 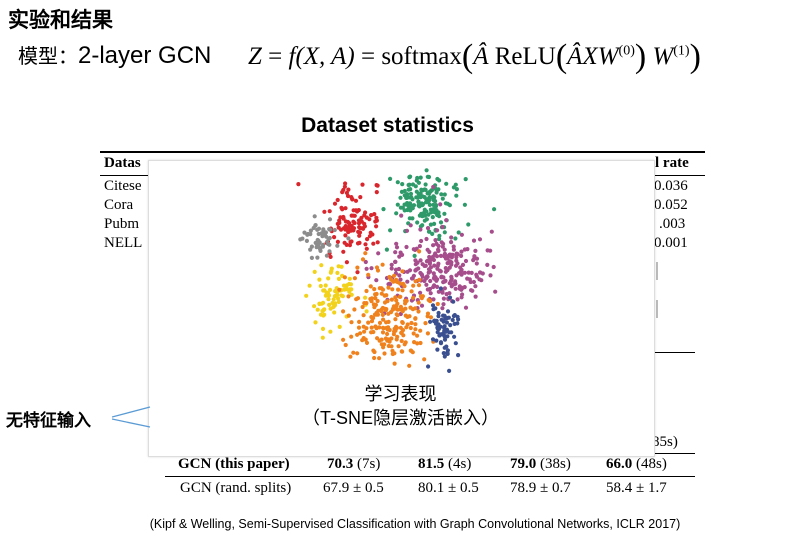 I want to click on formula-softmax: softmax, so click(x=421, y=56).